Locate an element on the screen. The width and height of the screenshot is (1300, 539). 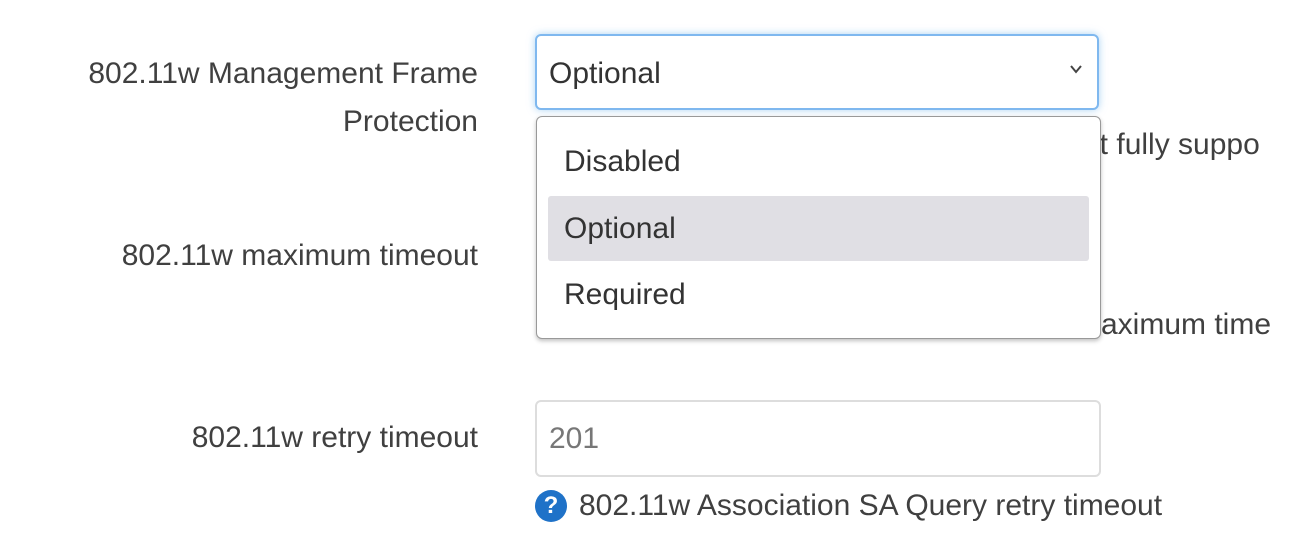
mfp-select: Optional is located at coordinates (817, 72).